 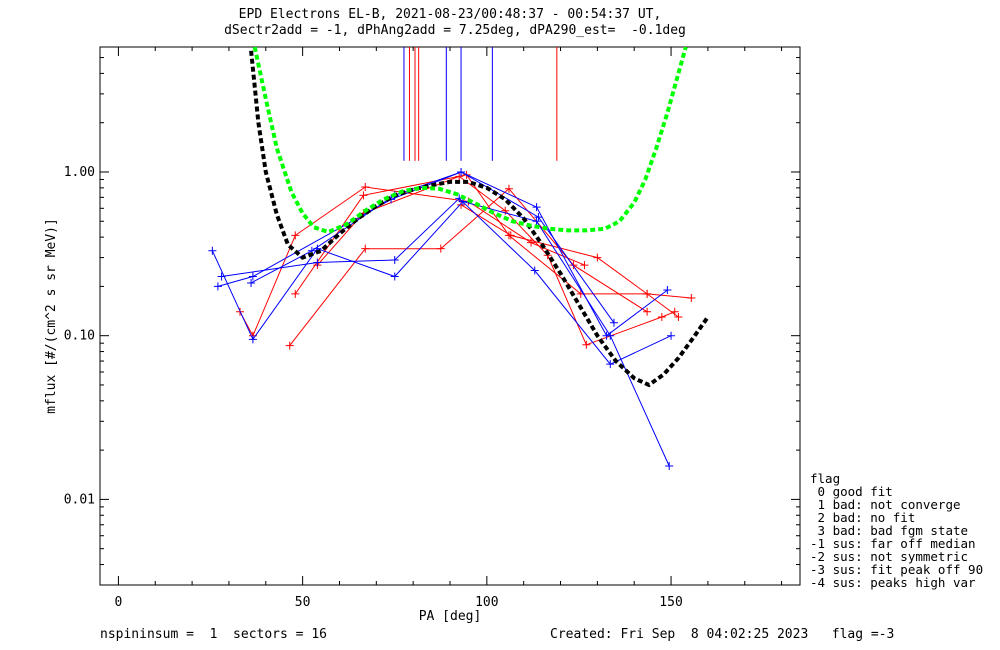 What do you see at coordinates (119, 602) in the screenshot?
I see `x-tick-label: 0` at bounding box center [119, 602].